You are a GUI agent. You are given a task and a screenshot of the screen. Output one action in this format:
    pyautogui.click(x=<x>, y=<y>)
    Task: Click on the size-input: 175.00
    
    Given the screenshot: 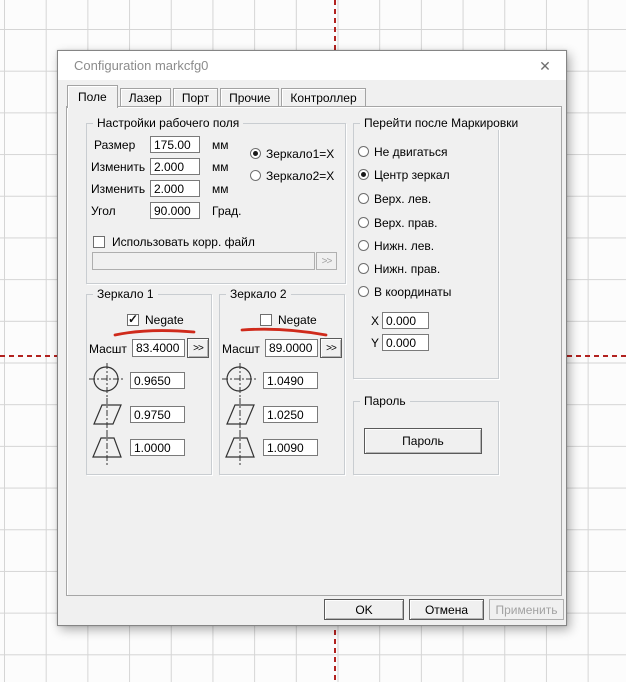 What is the action you would take?
    pyautogui.click(x=175, y=144)
    